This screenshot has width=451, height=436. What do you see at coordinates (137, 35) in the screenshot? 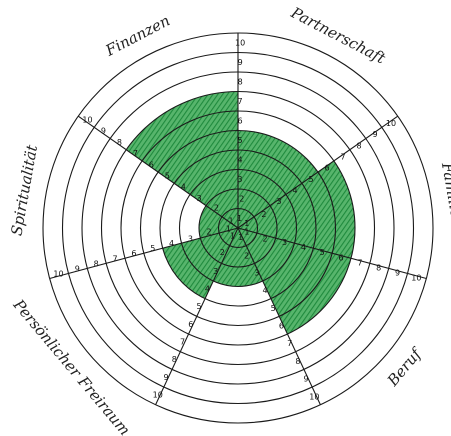
I see `category-label: Finanzen` at bounding box center [137, 35].